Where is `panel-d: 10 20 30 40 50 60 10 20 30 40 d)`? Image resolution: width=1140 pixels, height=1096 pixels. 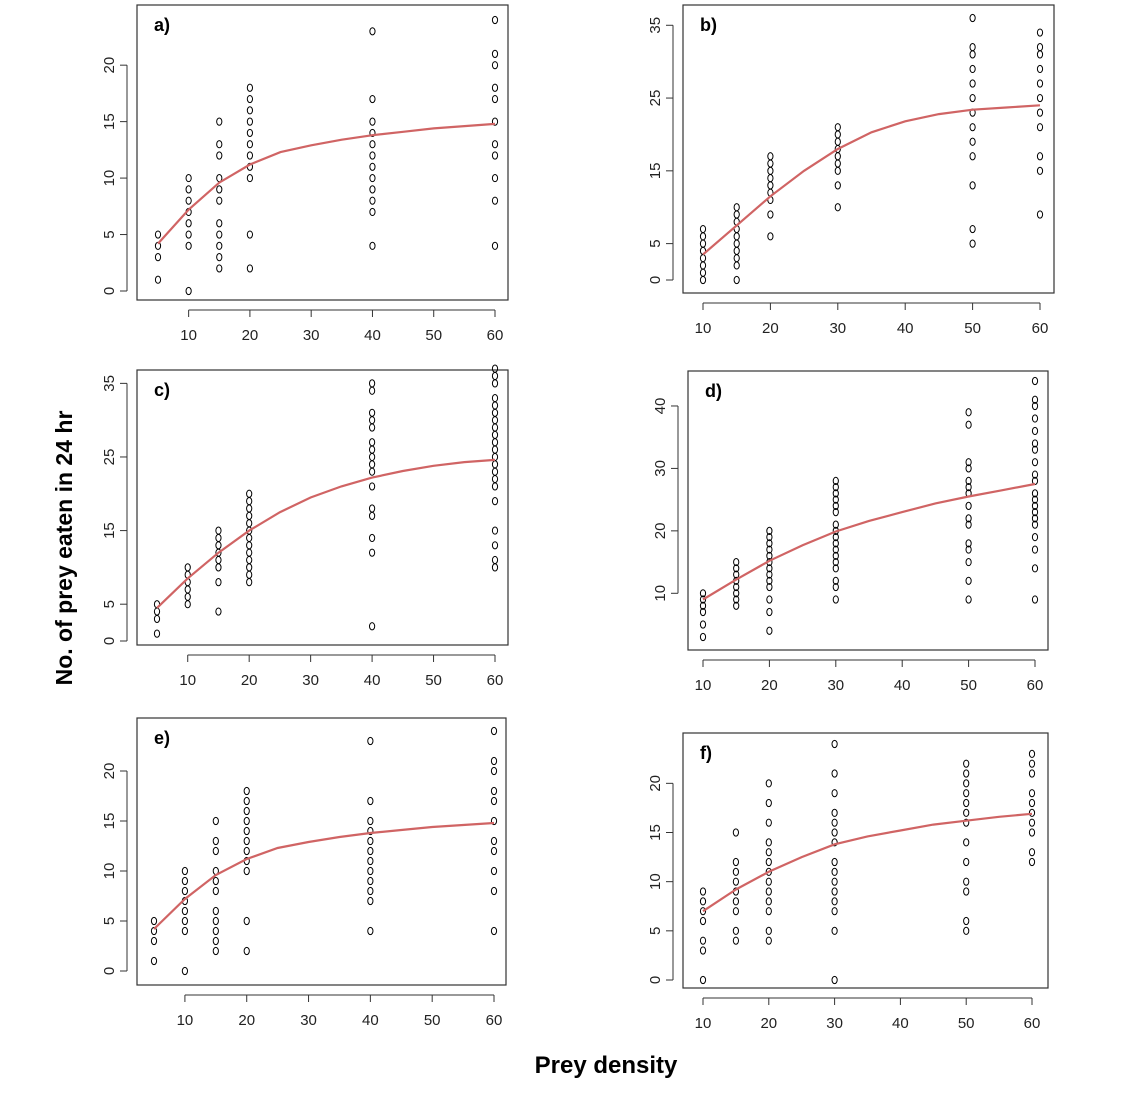
panel-d: 10 20 30 40 50 60 10 20 30 40 d) is located at coordinates (850, 532).